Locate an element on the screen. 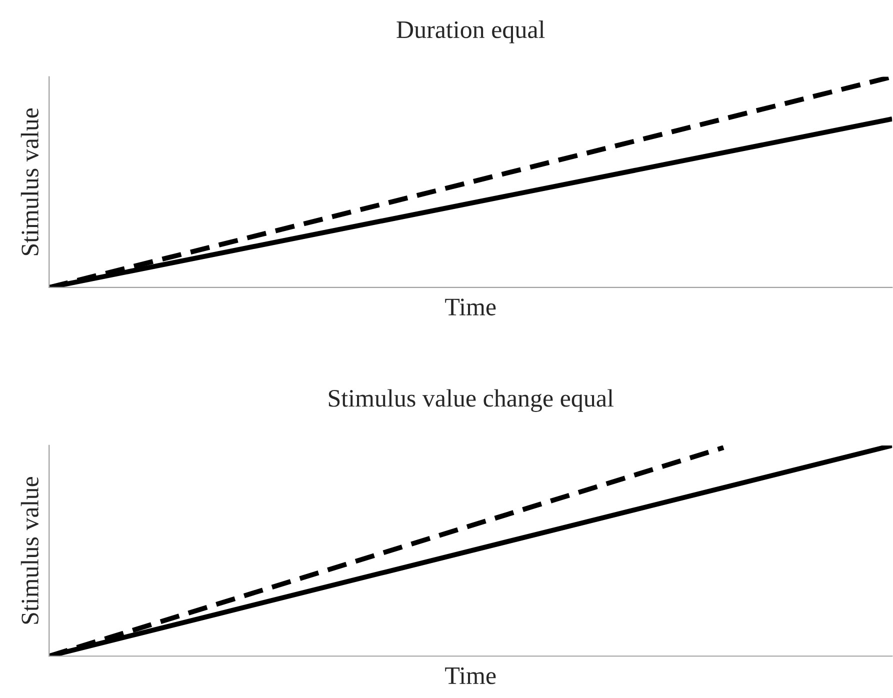  chart-title: Stimulus value change equal is located at coordinates (471, 400).